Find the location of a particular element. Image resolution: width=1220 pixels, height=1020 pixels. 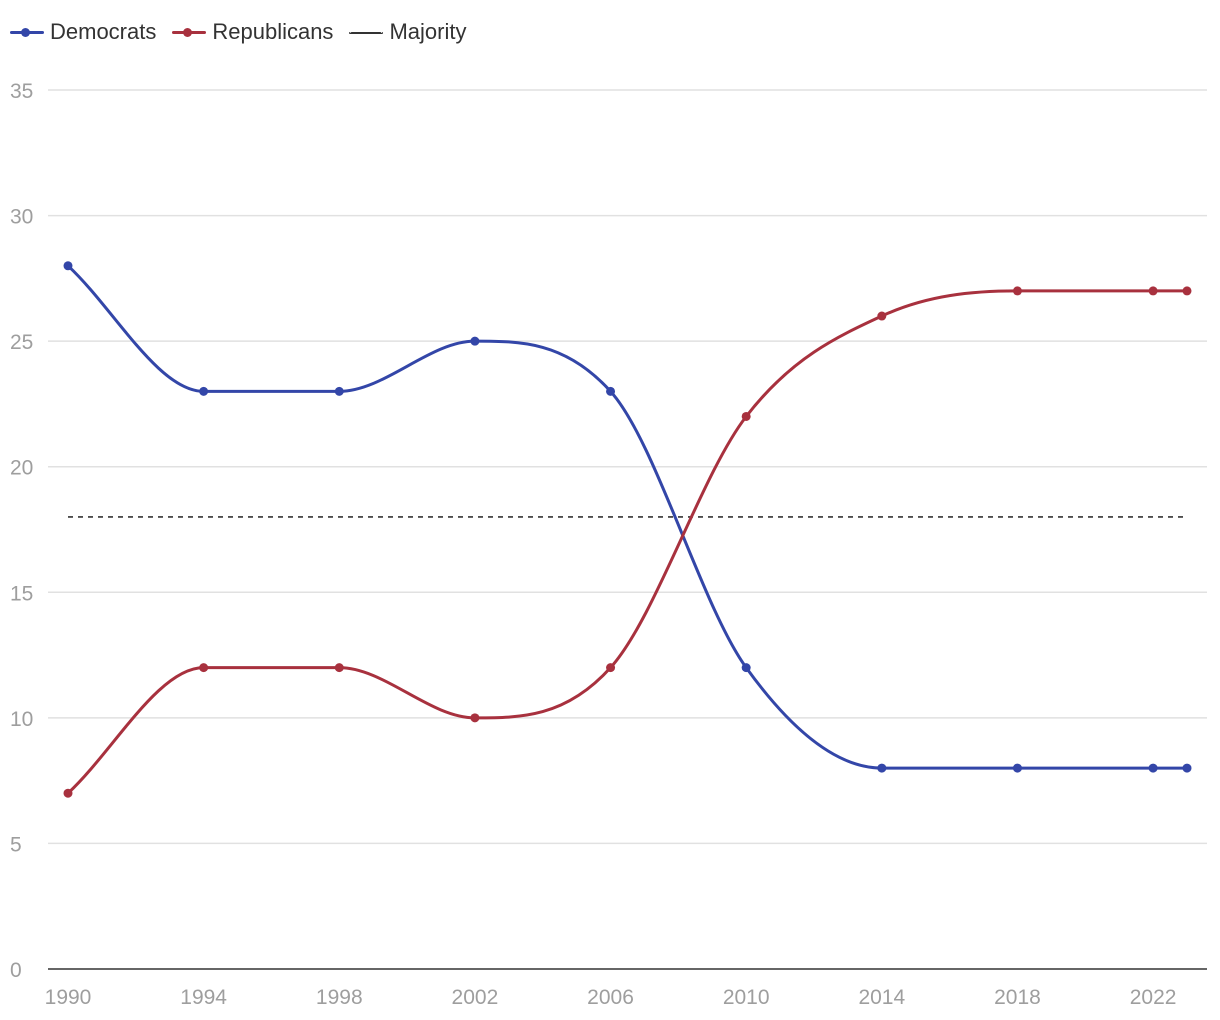

legend-label-republicans: Republicans is located at coordinates (273, 31).